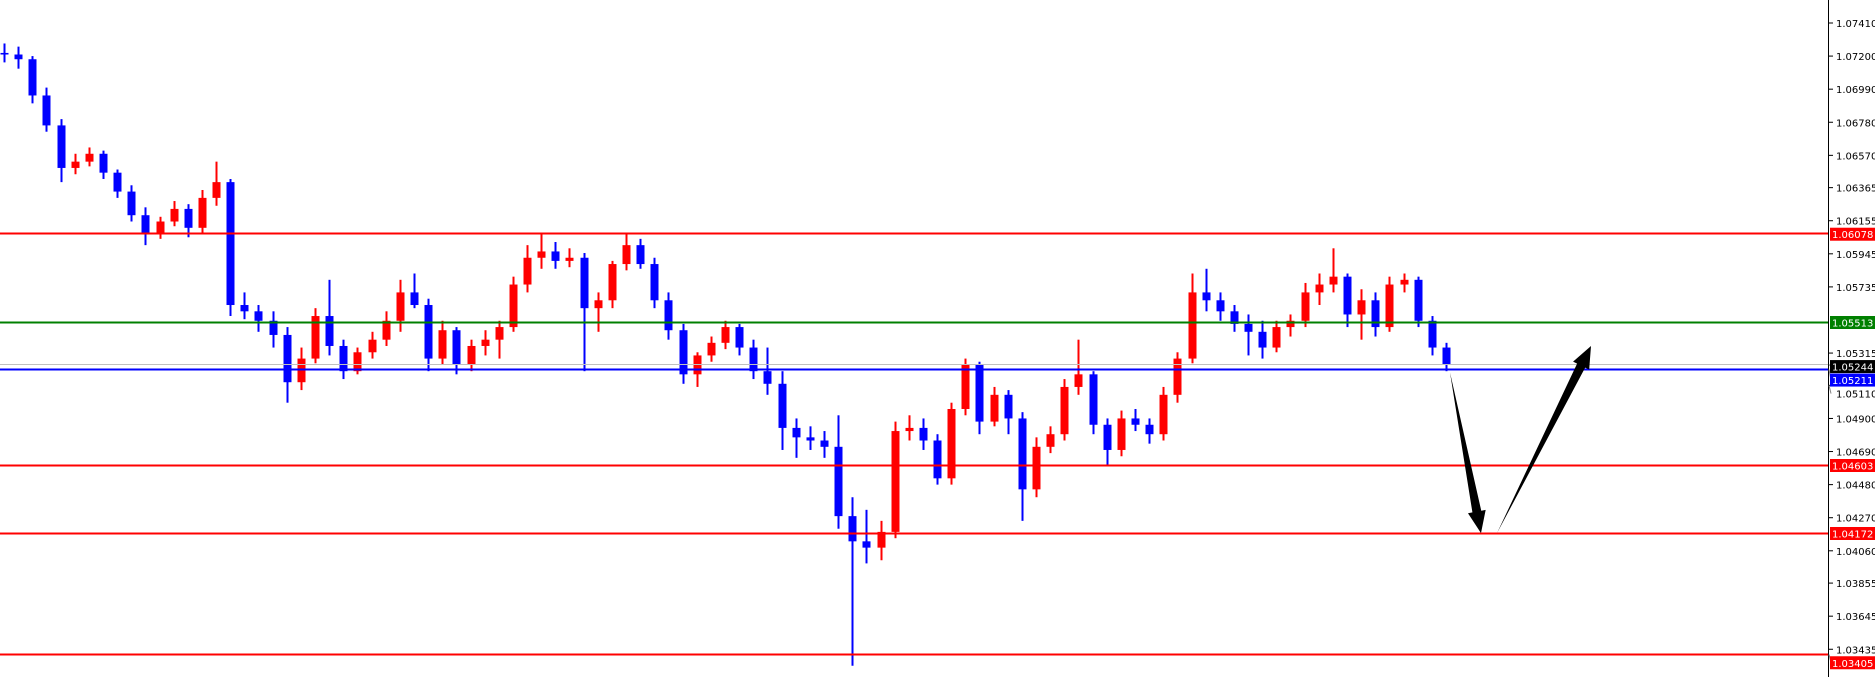 The height and width of the screenshot is (677, 1875). I want to click on arrows-layer, so click(1520, 439).